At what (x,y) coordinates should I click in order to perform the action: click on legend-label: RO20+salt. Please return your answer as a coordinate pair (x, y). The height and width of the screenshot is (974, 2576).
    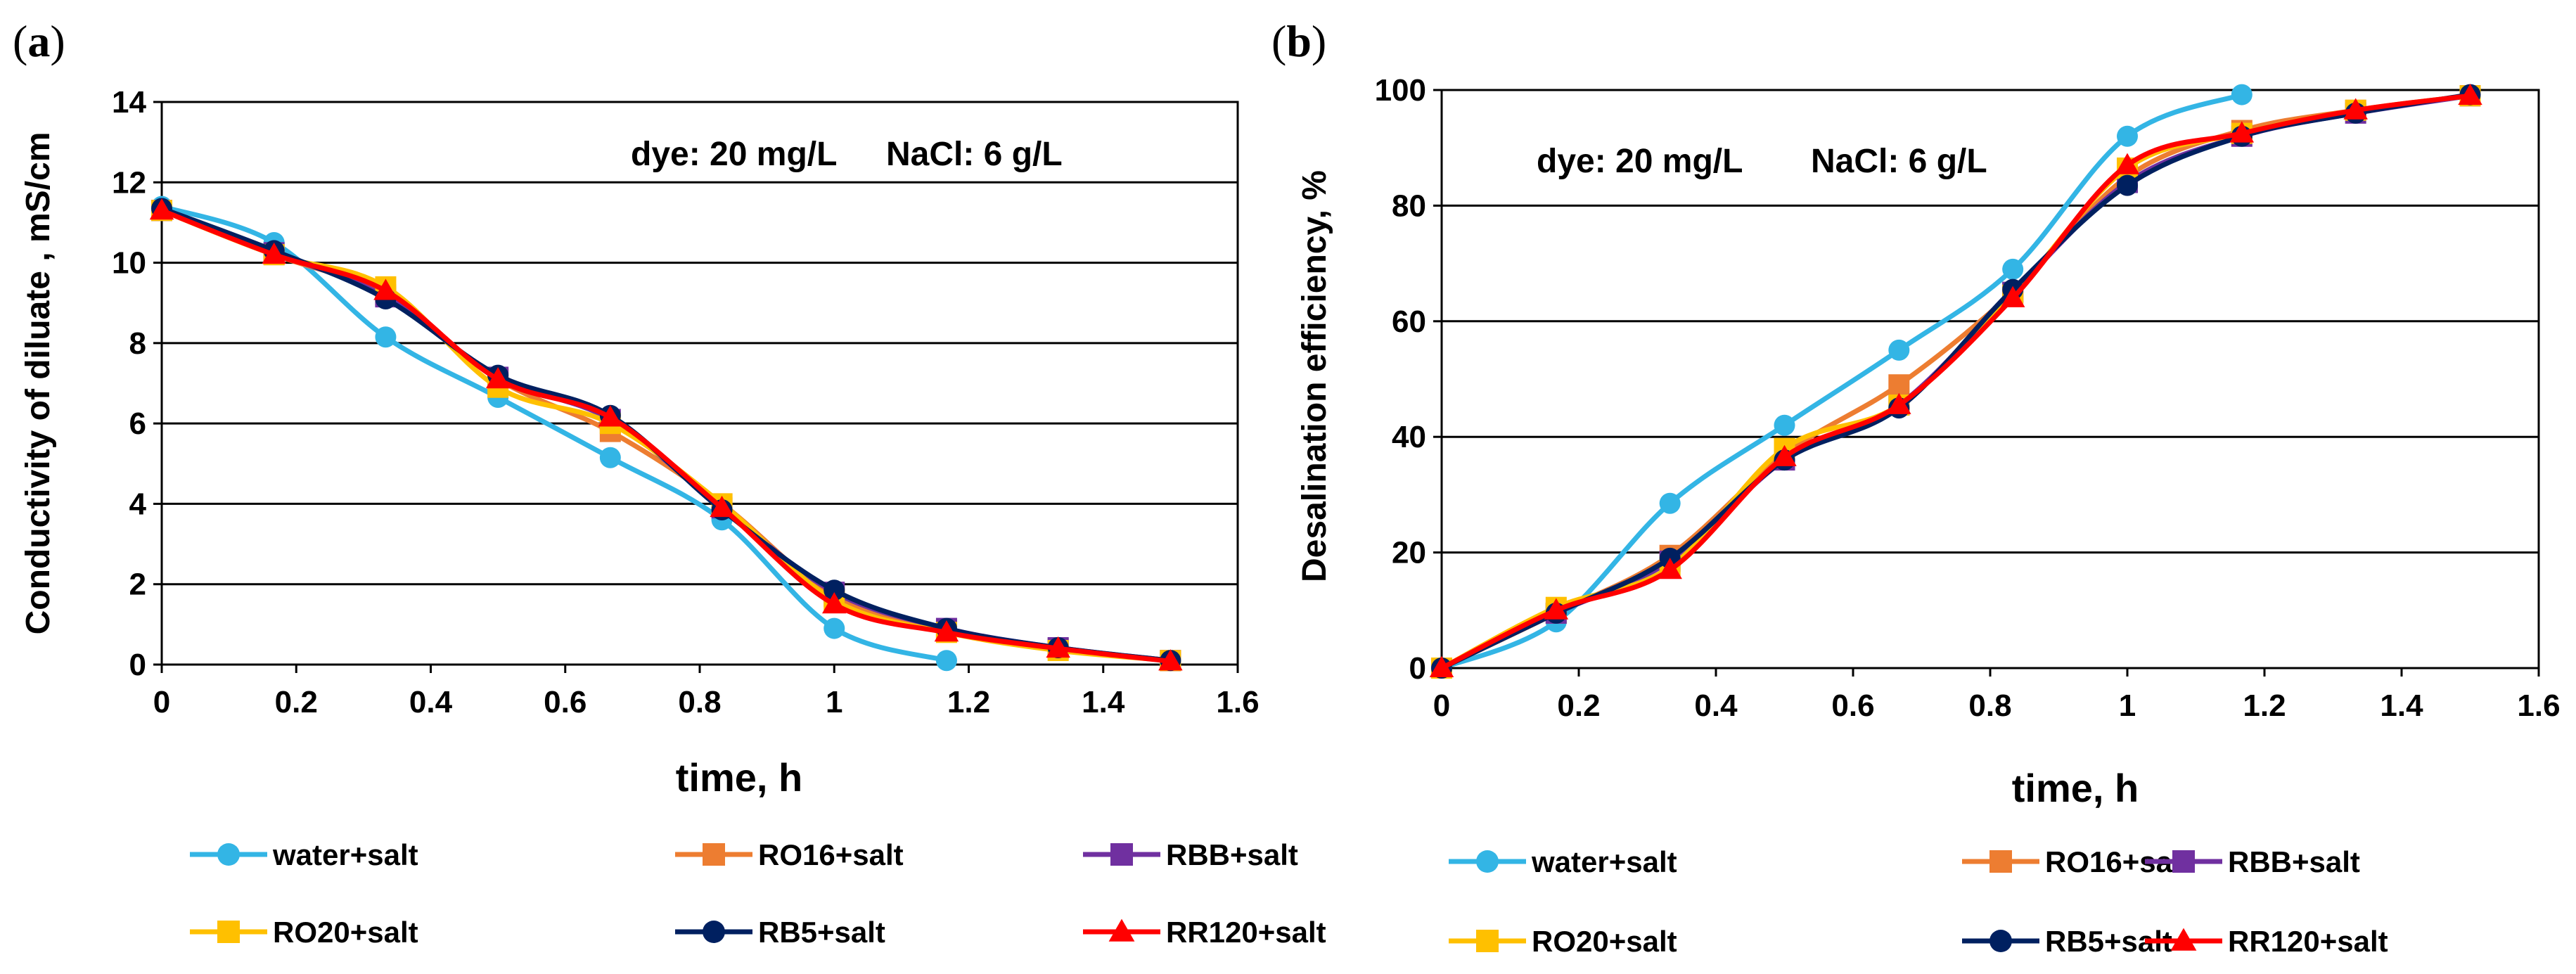
    Looking at the image, I should click on (345, 933).